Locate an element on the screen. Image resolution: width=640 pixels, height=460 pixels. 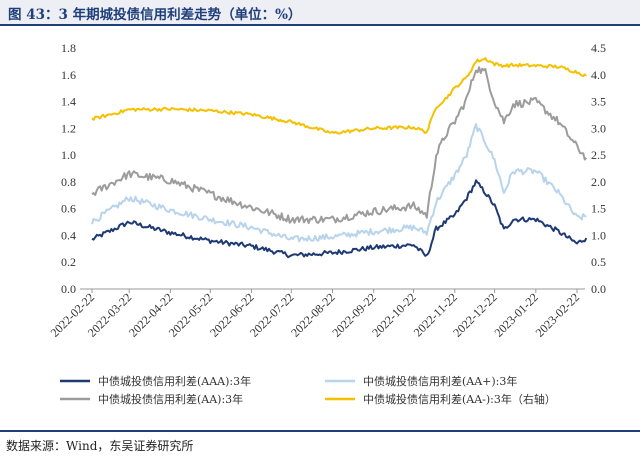
y-right-tick-label: 4.5 is located at coordinates (598, 48).